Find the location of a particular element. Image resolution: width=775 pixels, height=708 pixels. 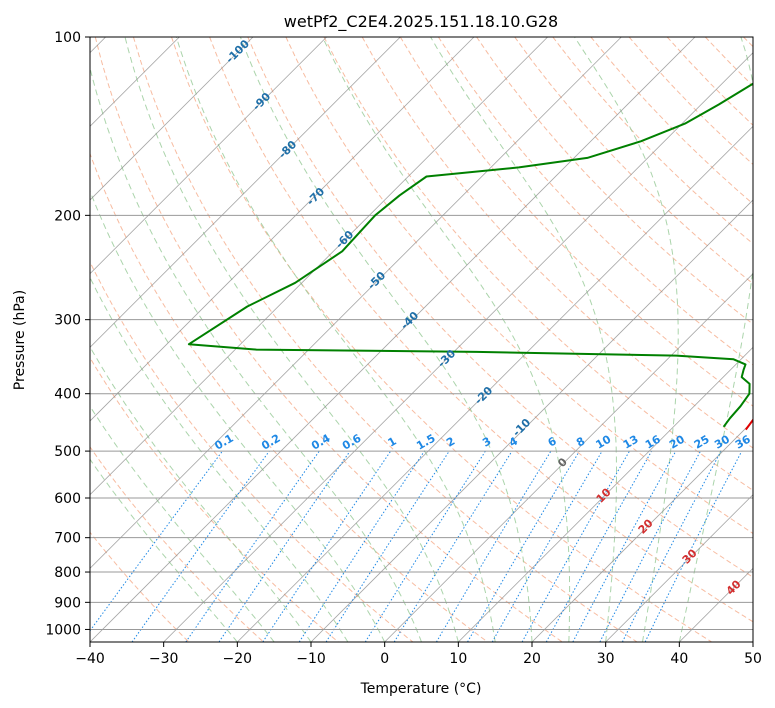

x-tick-label: −20 is located at coordinates (238, 659).